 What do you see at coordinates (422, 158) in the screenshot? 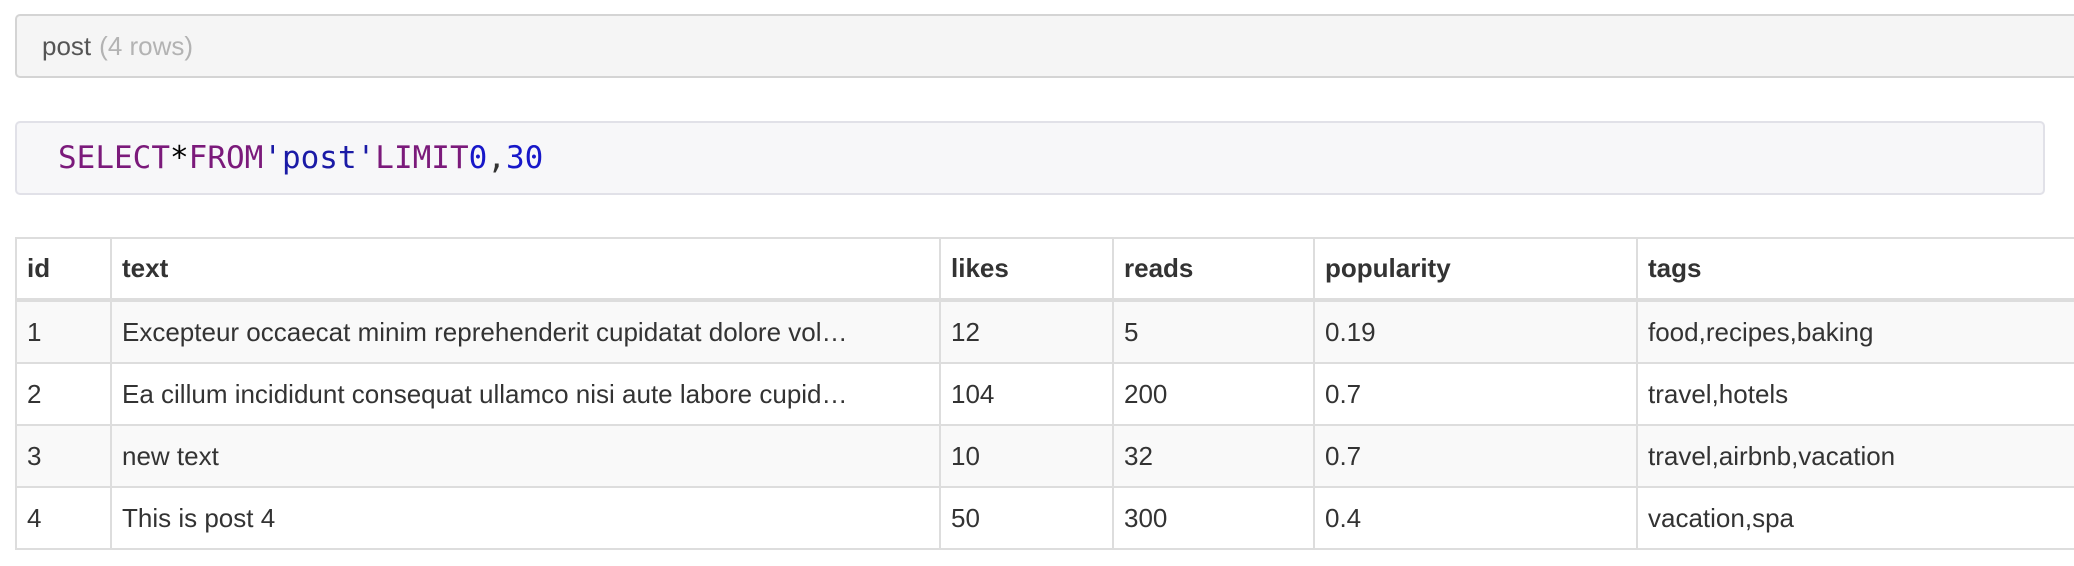
I see `sql-keyword-limit: LIMIT` at bounding box center [422, 158].